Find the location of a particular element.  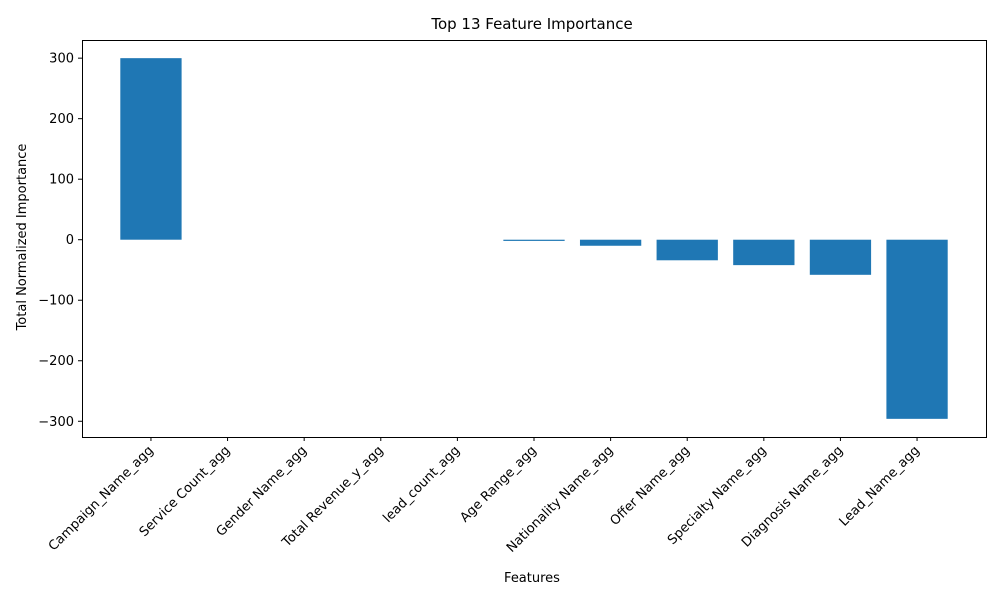

y-tick-label: 300 is located at coordinates (61, 59).